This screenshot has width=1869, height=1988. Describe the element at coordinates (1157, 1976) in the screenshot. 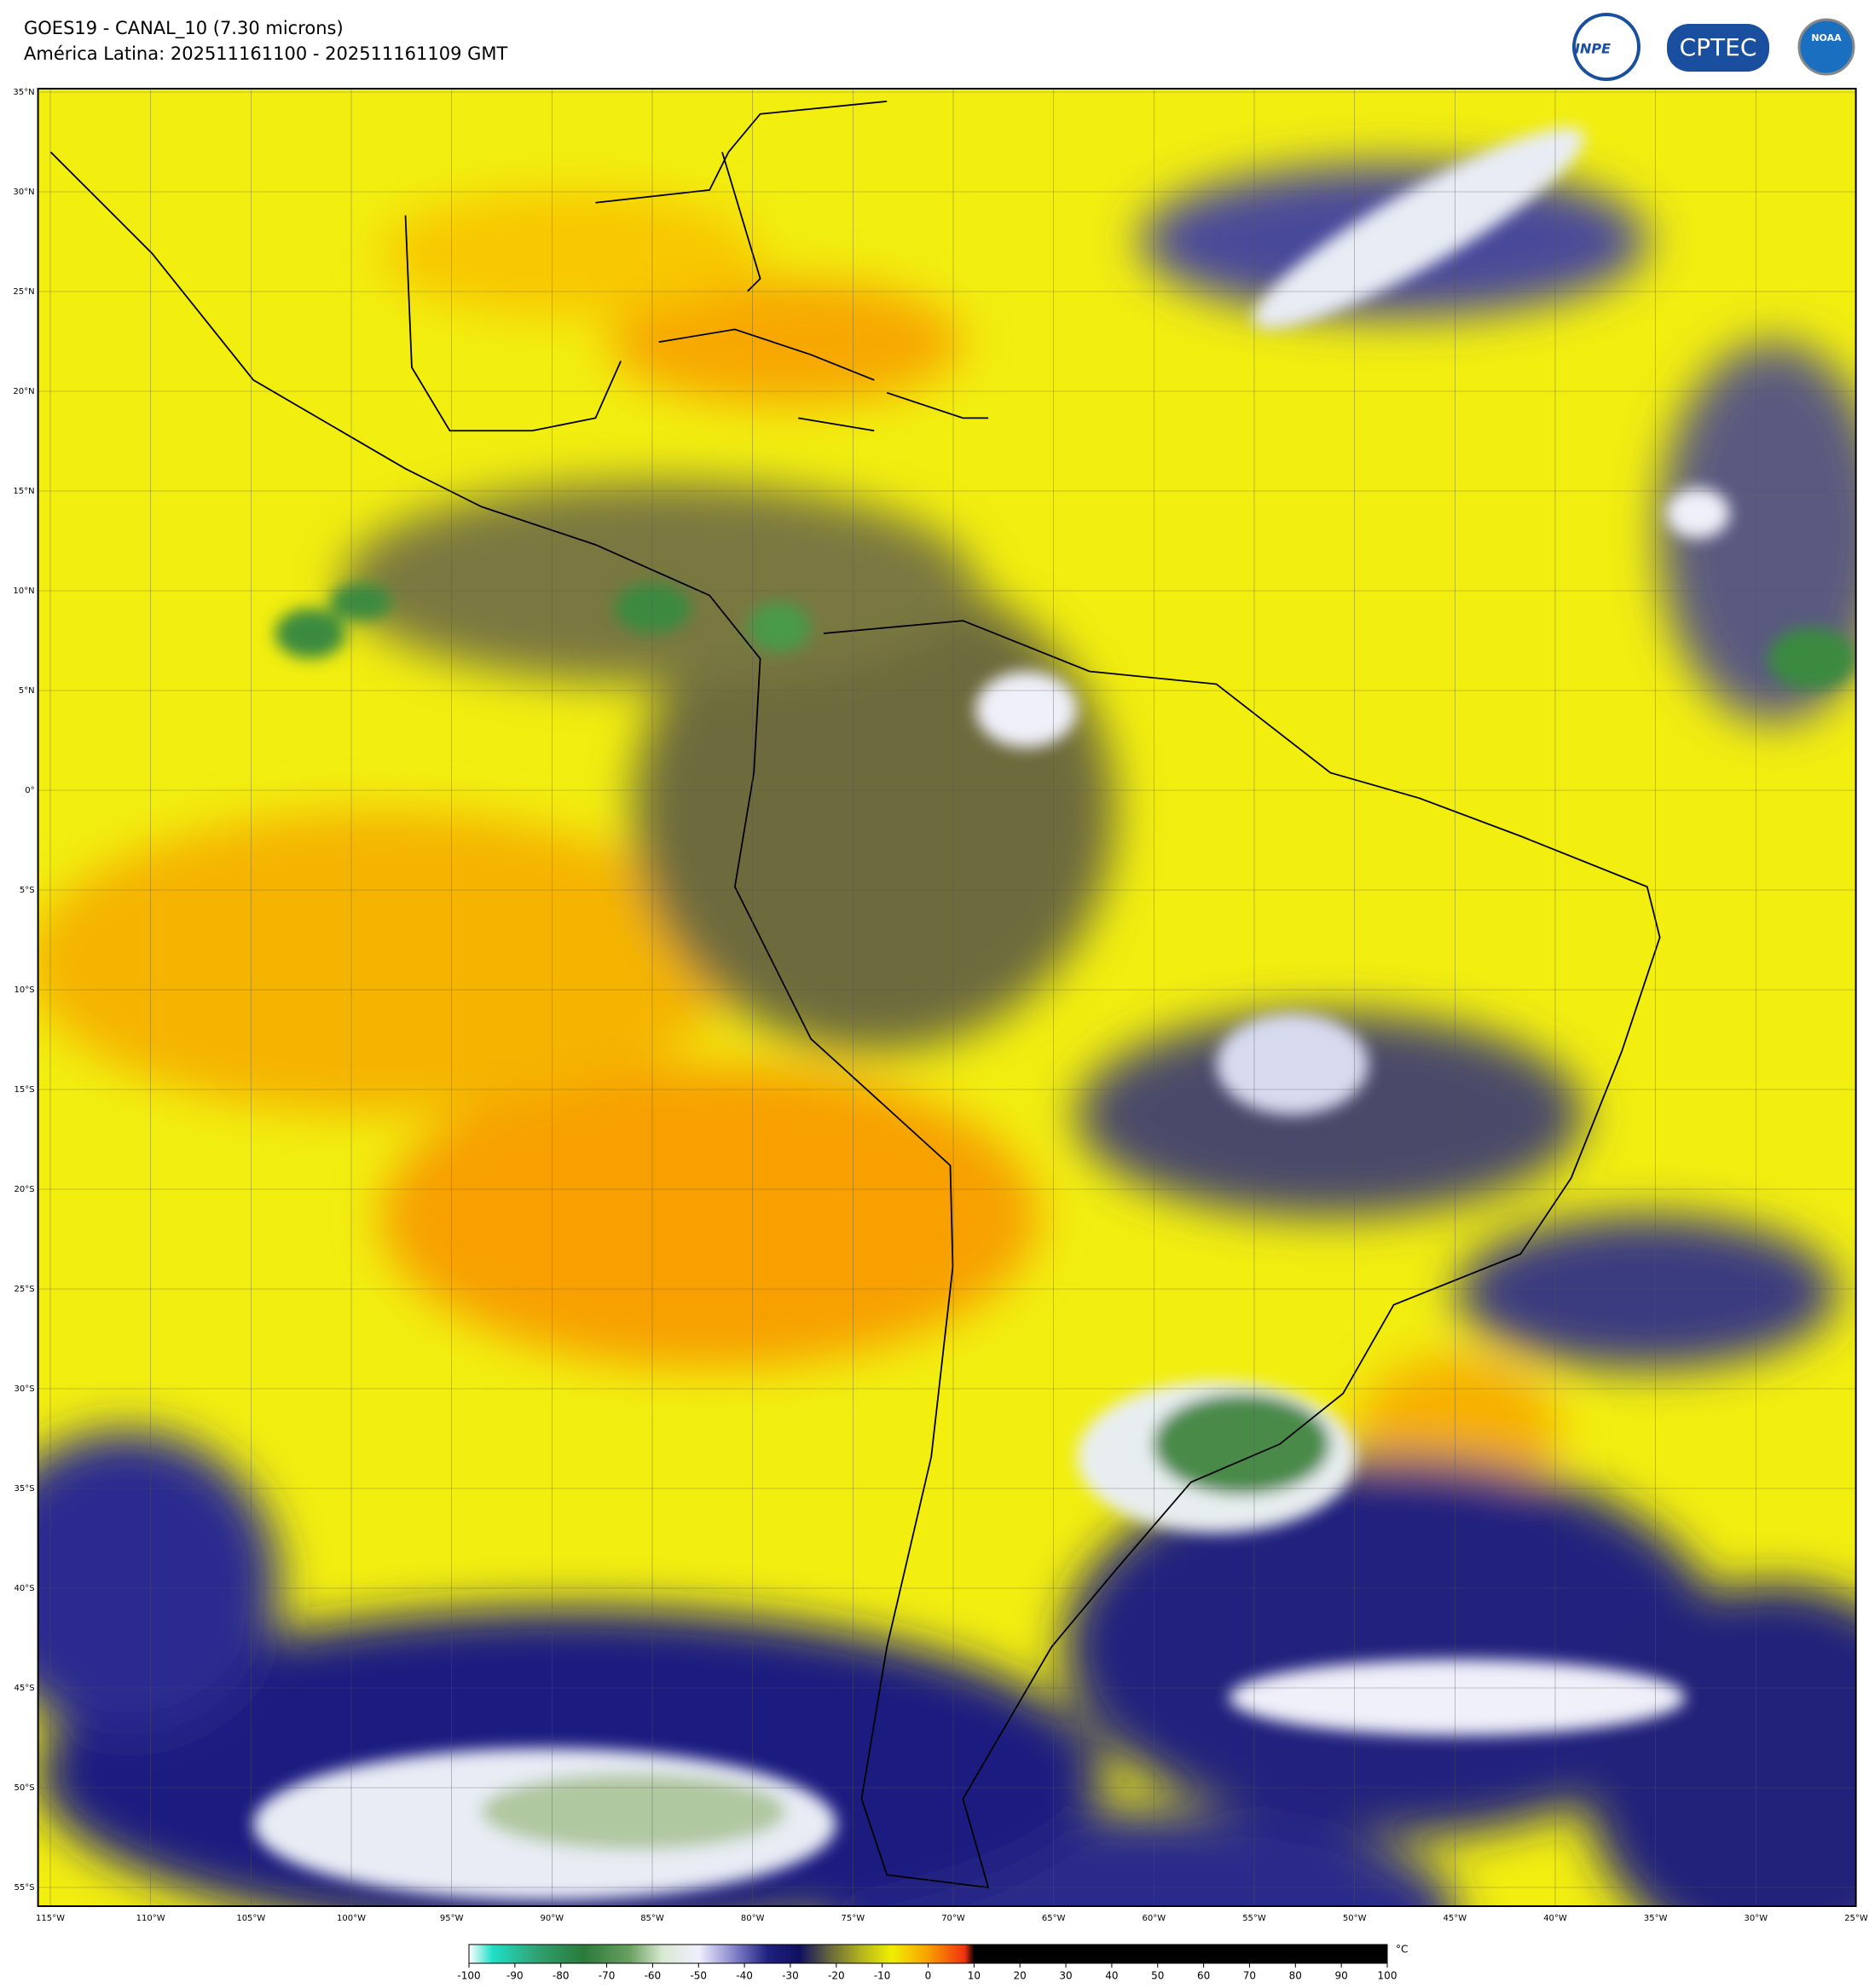

I see `colorbar-tick-label: 50` at that location.